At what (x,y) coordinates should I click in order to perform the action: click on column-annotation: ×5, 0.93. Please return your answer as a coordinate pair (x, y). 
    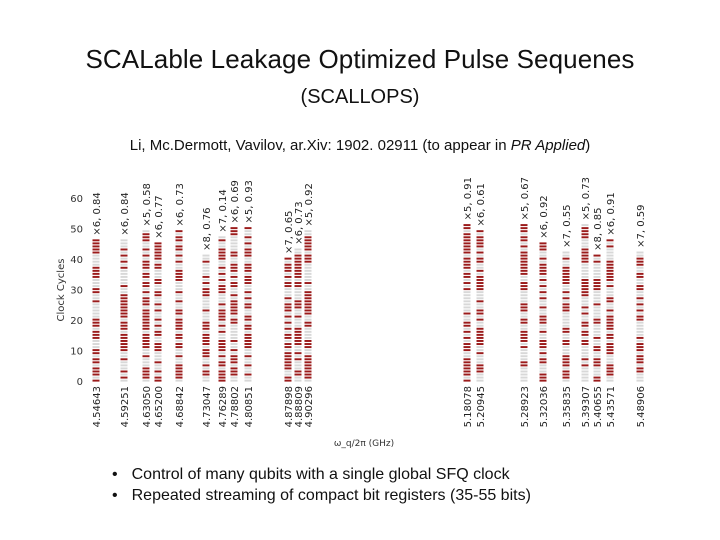
    Looking at the image, I should click on (249, 201).